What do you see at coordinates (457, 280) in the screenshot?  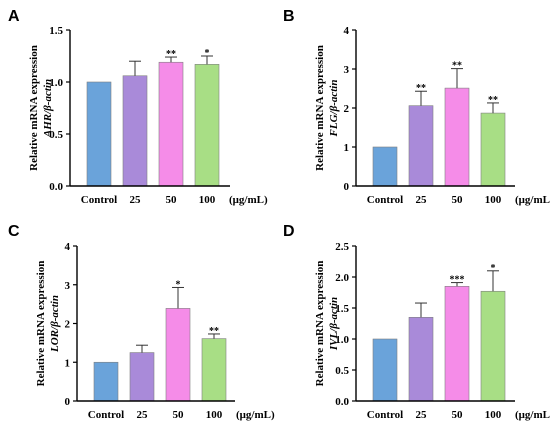 I see `significance-mark: ***` at bounding box center [457, 280].